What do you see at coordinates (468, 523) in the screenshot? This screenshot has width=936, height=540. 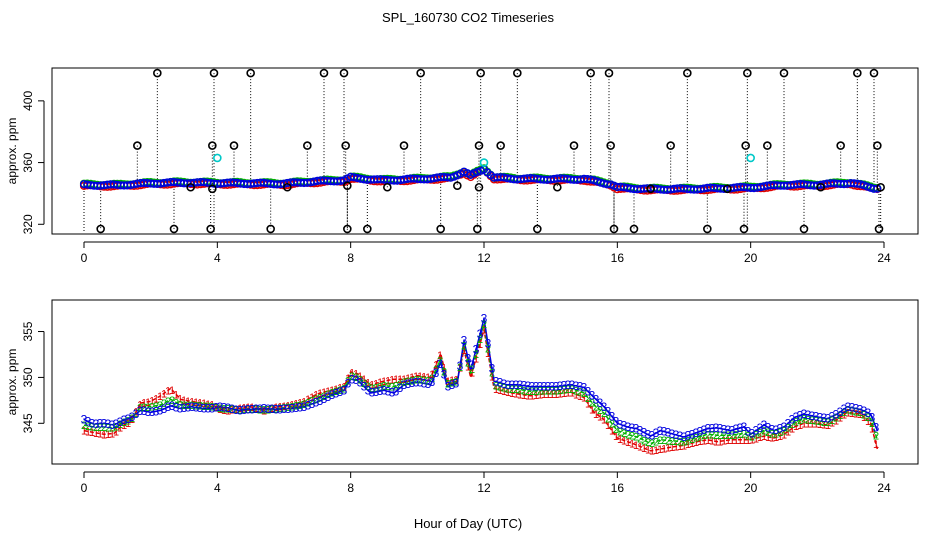 I see `x-axis-label: Hour of Day (UTC)` at bounding box center [468, 523].